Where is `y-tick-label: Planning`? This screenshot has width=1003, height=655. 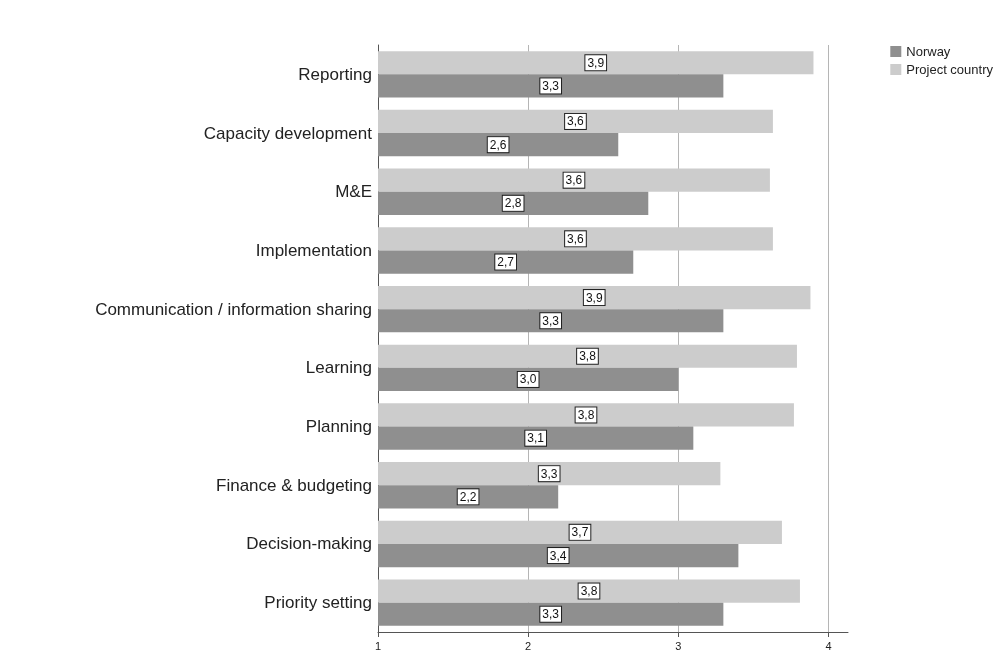
y-tick-label: Planning is located at coordinates (338, 427).